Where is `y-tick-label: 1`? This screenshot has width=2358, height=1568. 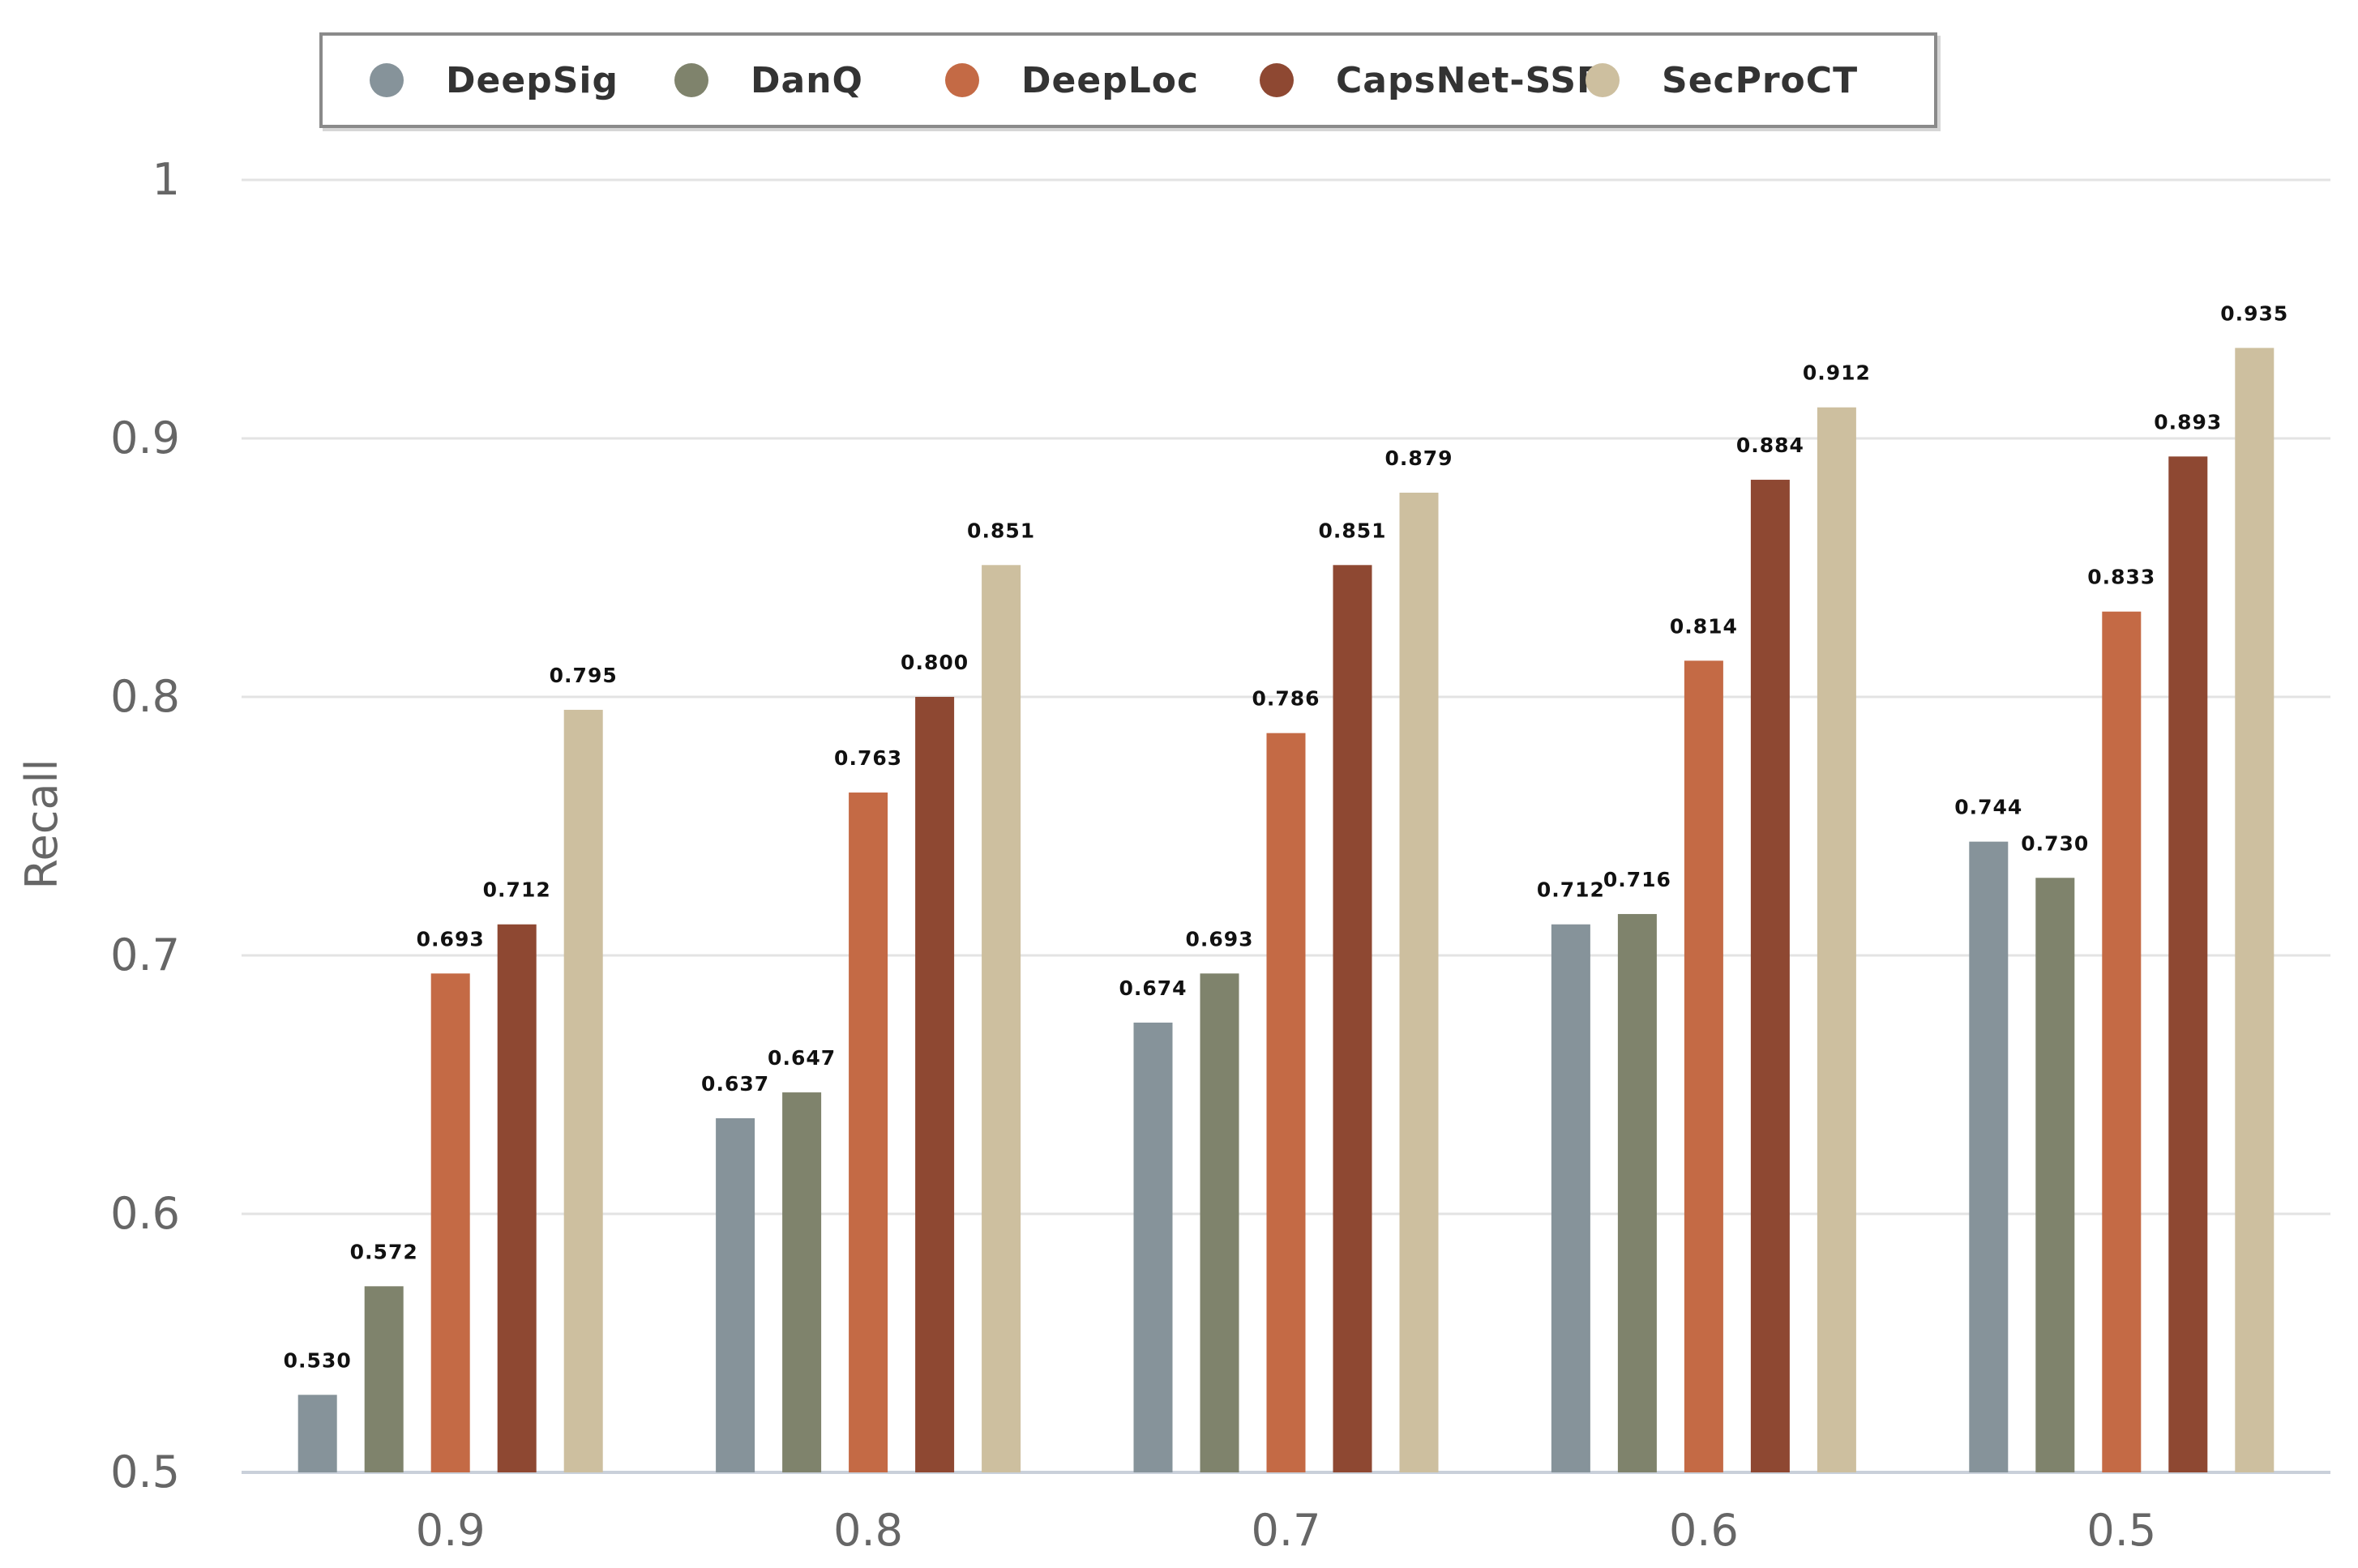 y-tick-label: 1 is located at coordinates (166, 179).